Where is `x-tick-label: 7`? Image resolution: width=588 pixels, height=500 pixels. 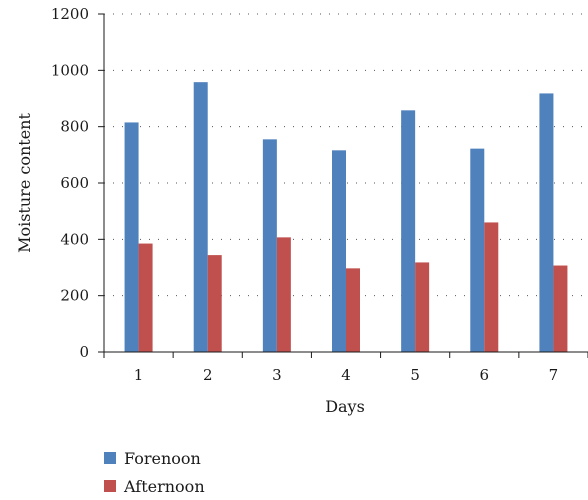 x-tick-label: 7 is located at coordinates (554, 375).